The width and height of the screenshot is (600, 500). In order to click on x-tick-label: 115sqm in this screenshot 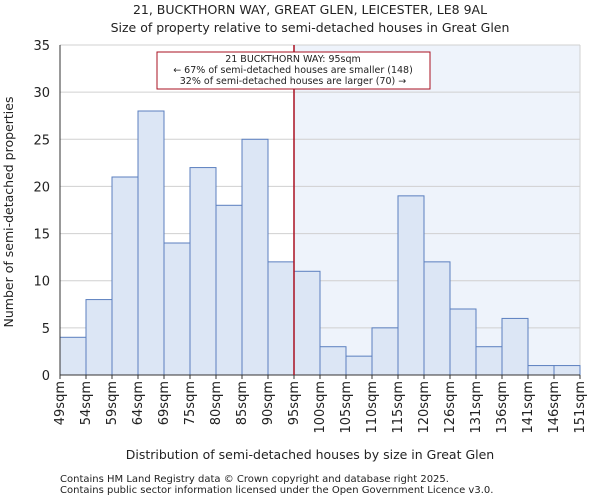, I will do `click(398, 407)`.